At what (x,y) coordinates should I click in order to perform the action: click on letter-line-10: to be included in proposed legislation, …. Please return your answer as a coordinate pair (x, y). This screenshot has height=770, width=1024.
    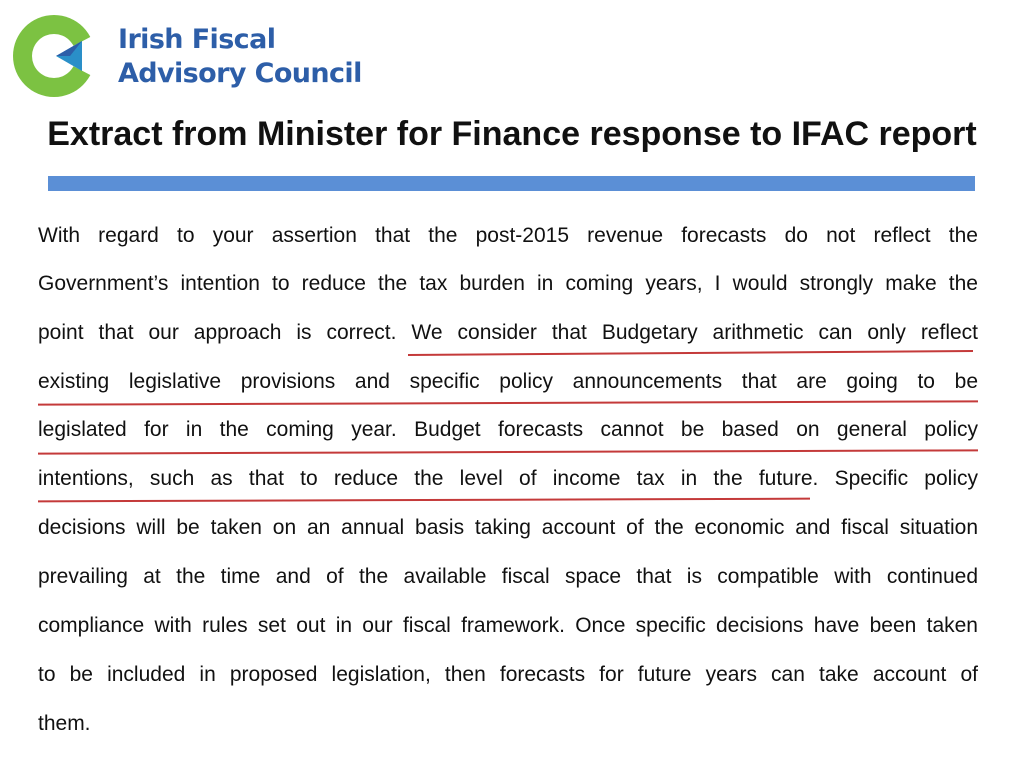
    Looking at the image, I should click on (508, 674).